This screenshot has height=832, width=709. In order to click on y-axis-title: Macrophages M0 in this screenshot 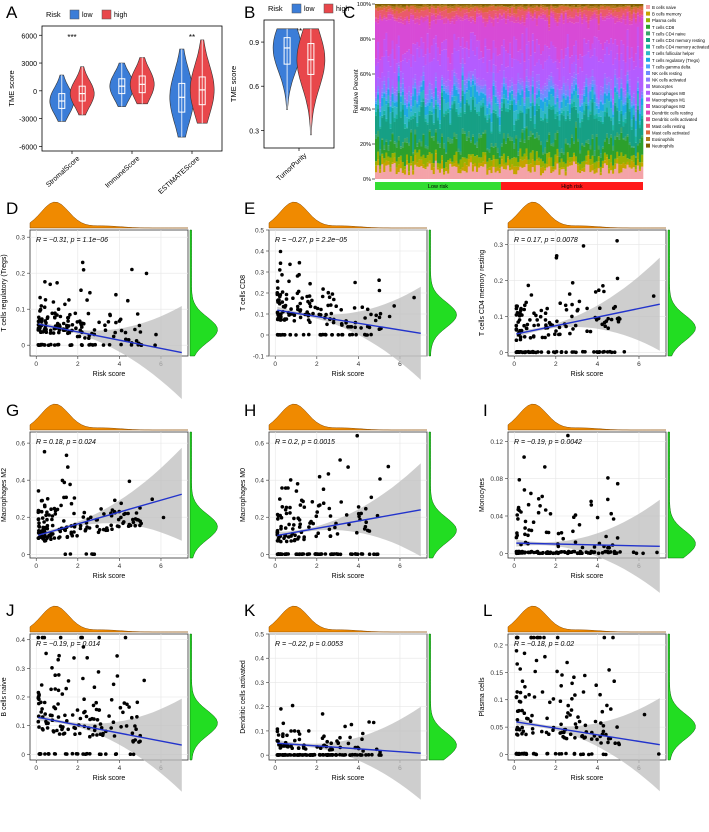, I will do `click(243, 495)`.